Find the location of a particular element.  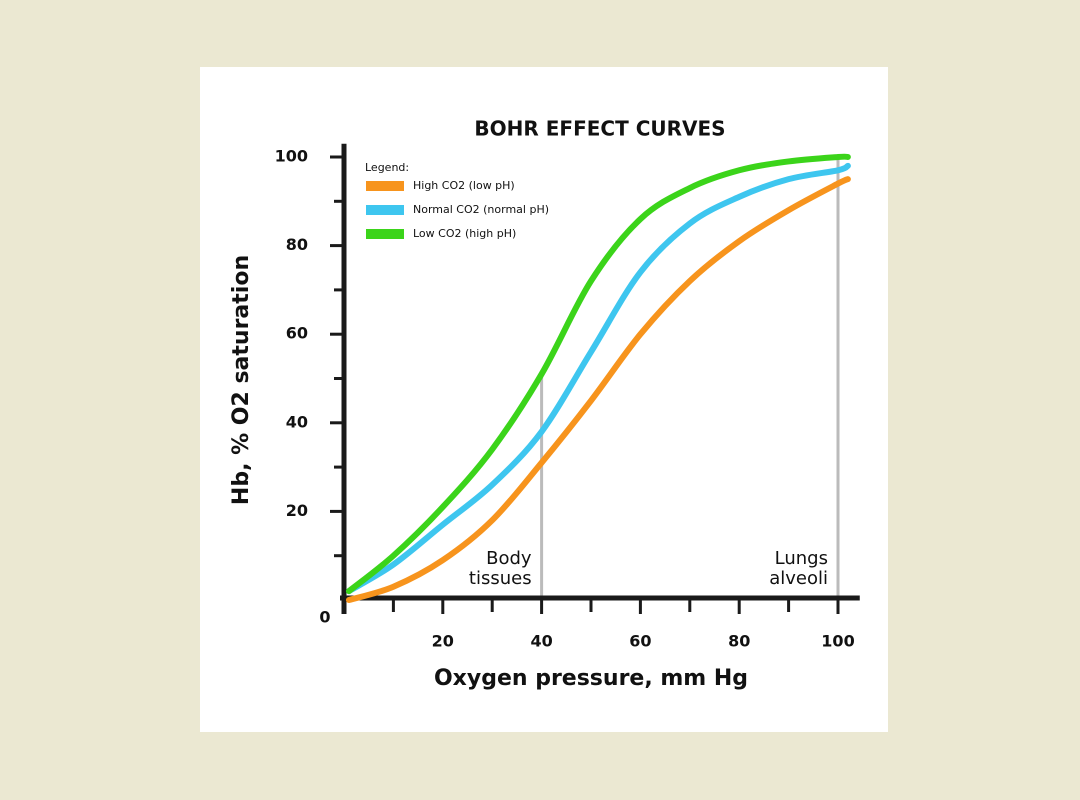

annotation: alveoli is located at coordinates (798, 578).